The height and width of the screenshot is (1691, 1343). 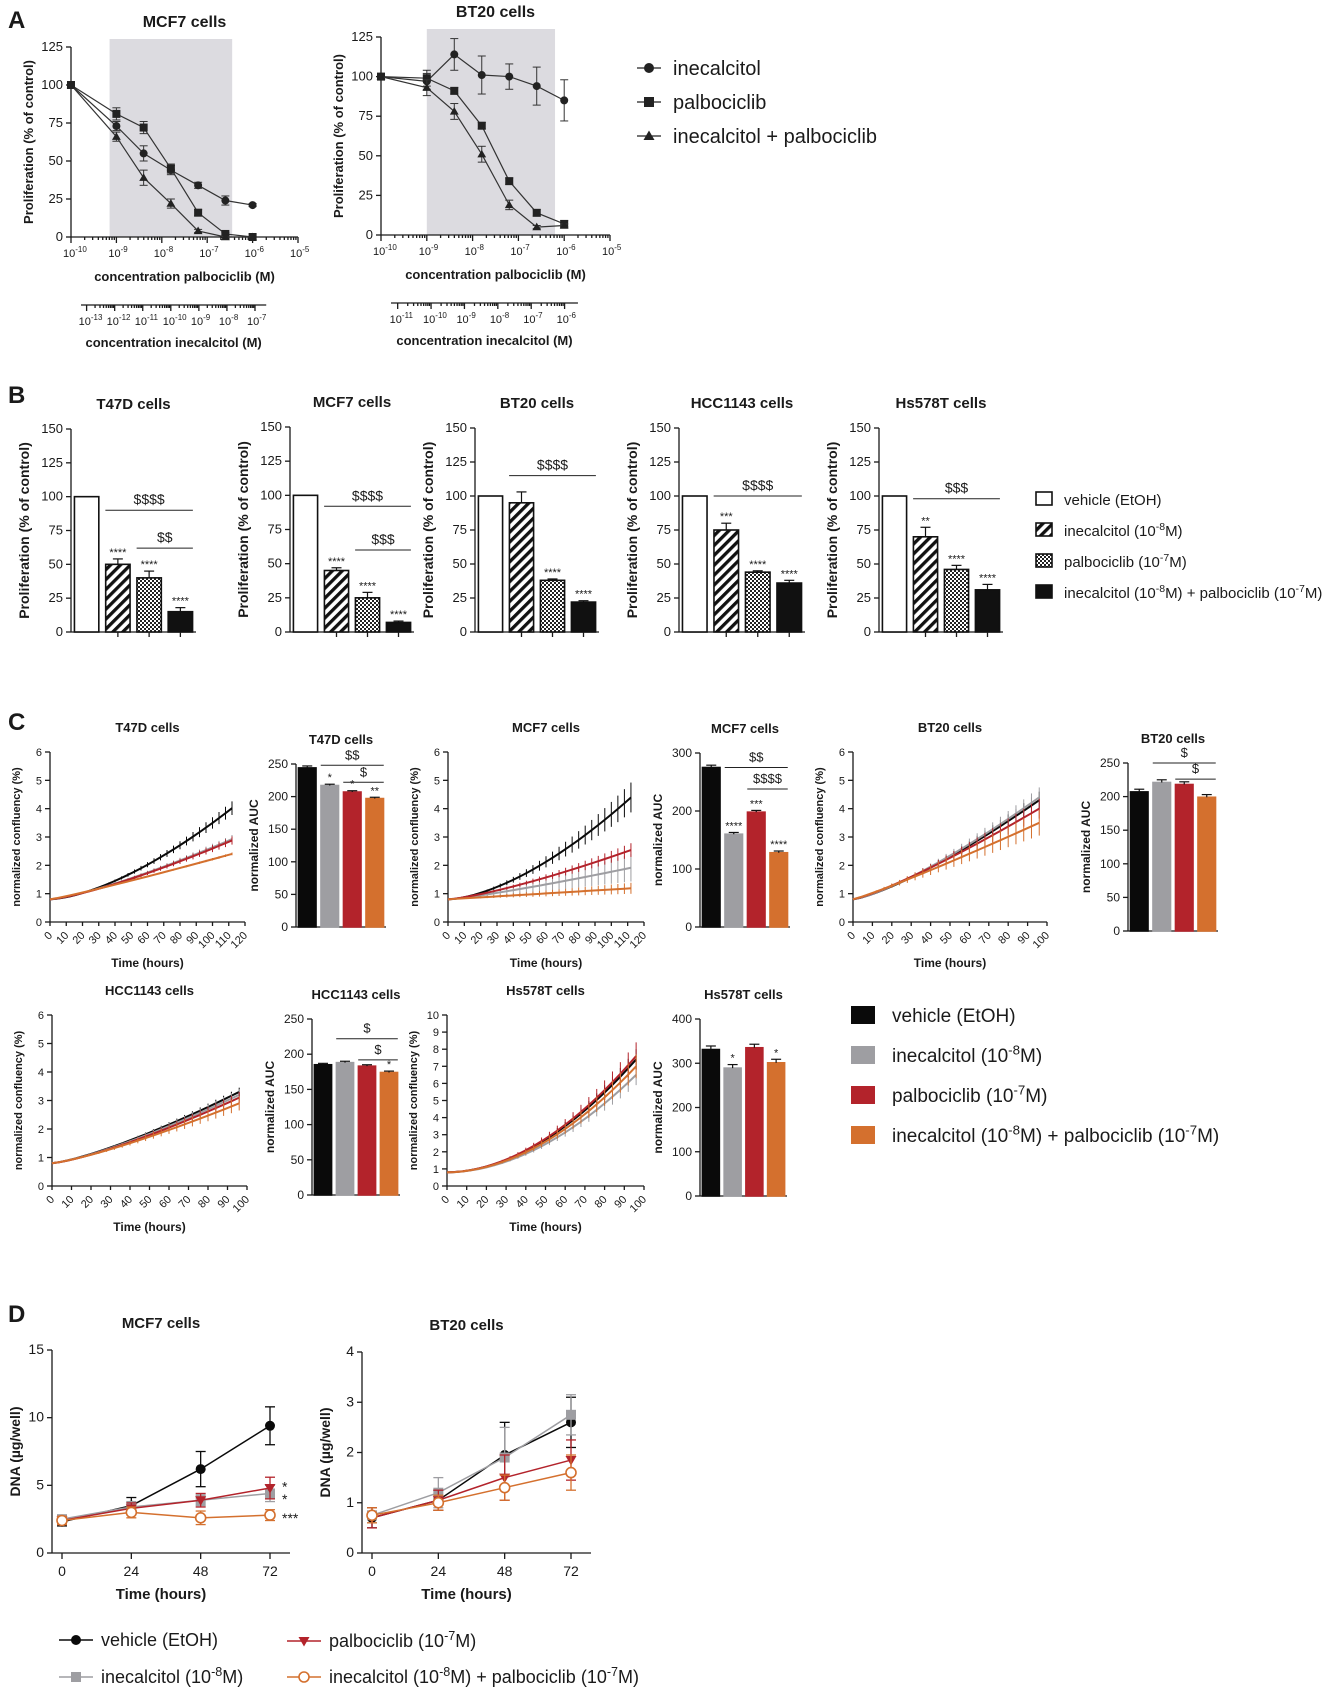 I want to click on series-line-vehicle, so click(x=946, y=850).